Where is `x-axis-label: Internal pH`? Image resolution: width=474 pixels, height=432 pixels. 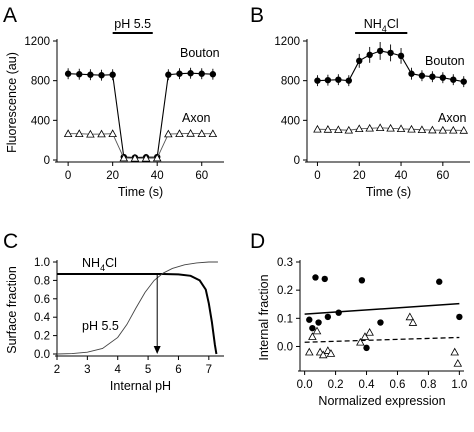
x-axis-label: Internal pH is located at coordinates (140, 386).